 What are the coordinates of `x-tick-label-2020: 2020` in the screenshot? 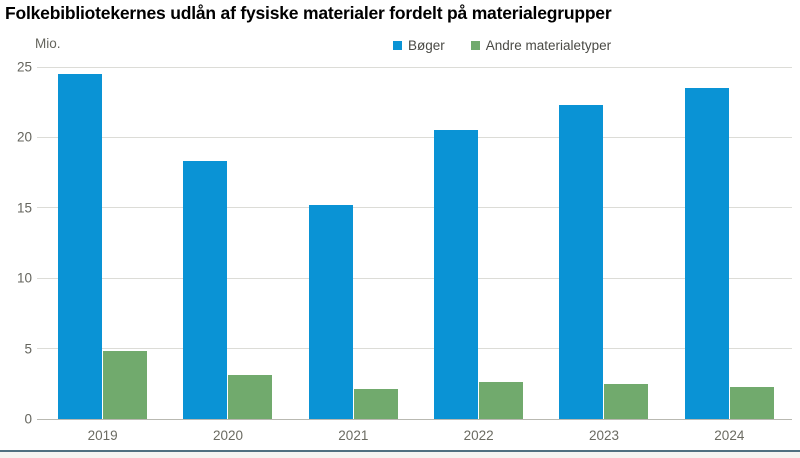 It's located at (228, 435).